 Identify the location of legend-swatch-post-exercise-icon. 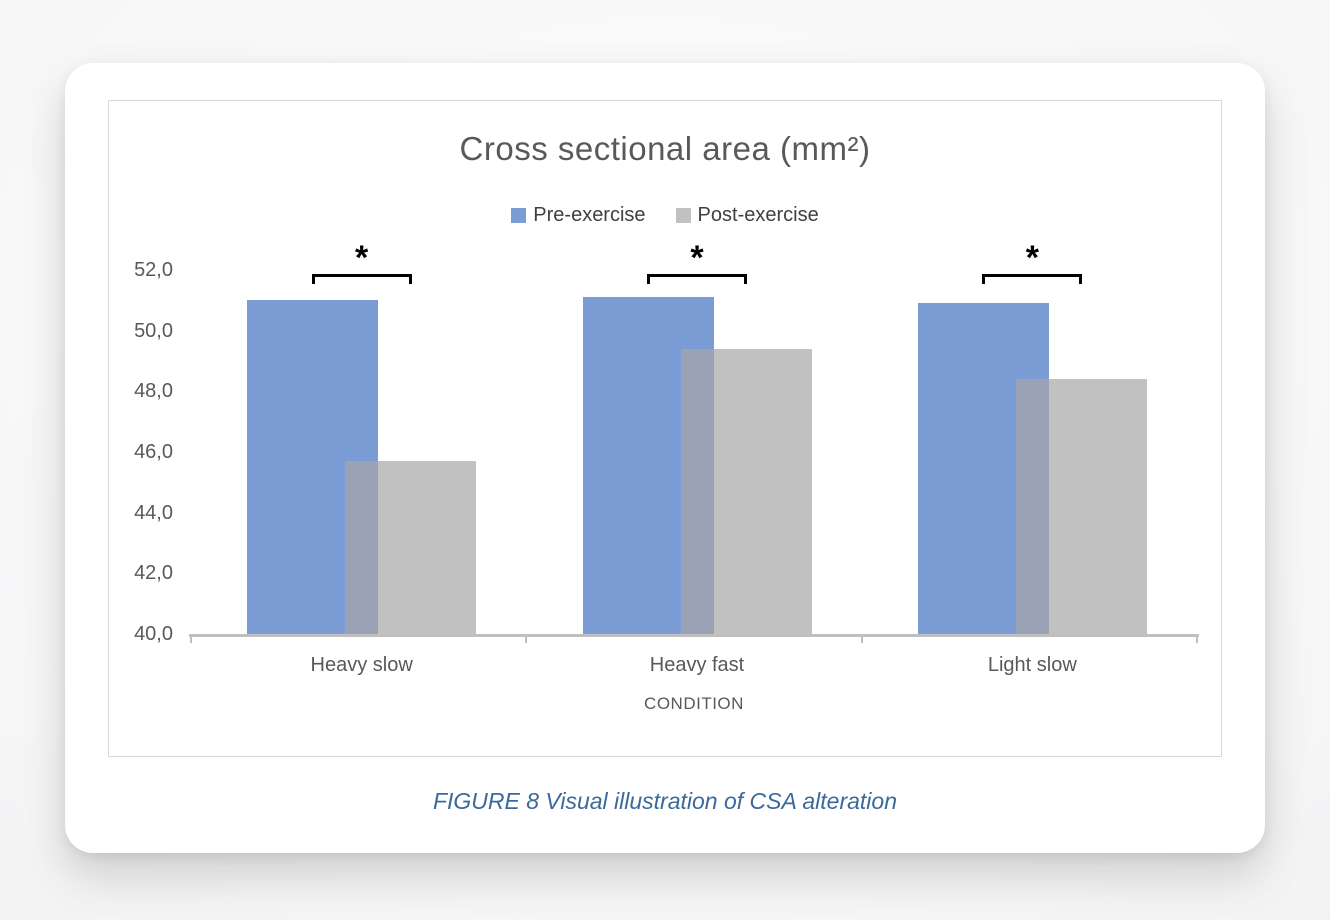
(683, 215).